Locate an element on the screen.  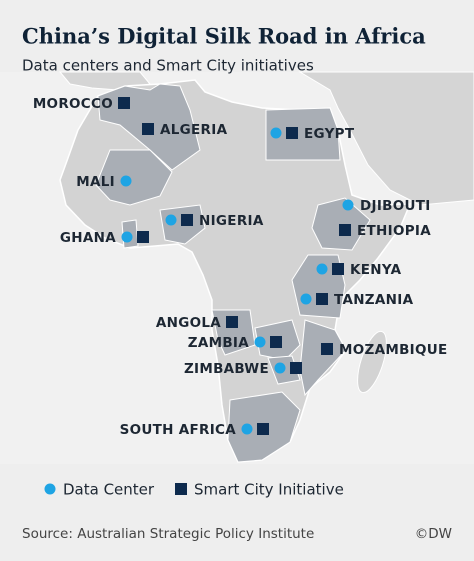
country-label: NIGERIA is located at coordinates (231, 221).